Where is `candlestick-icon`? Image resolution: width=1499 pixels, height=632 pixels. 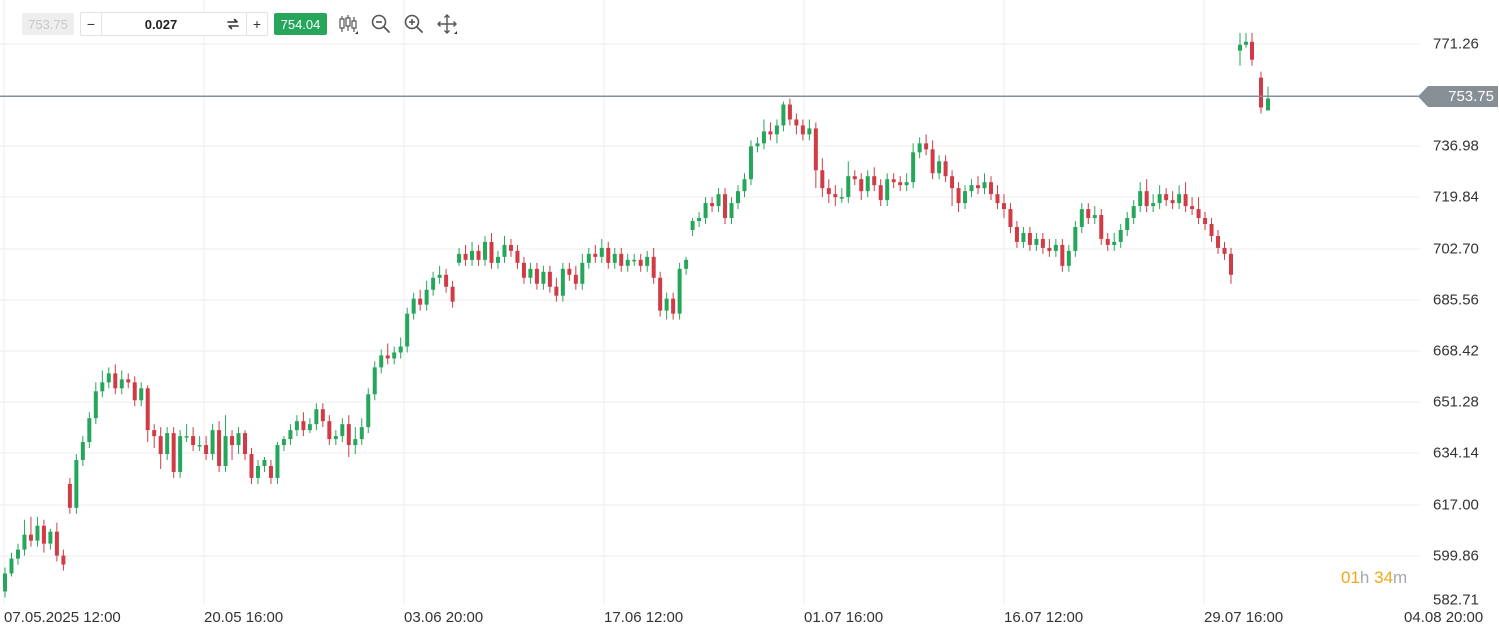
candlestick-icon is located at coordinates (348, 24).